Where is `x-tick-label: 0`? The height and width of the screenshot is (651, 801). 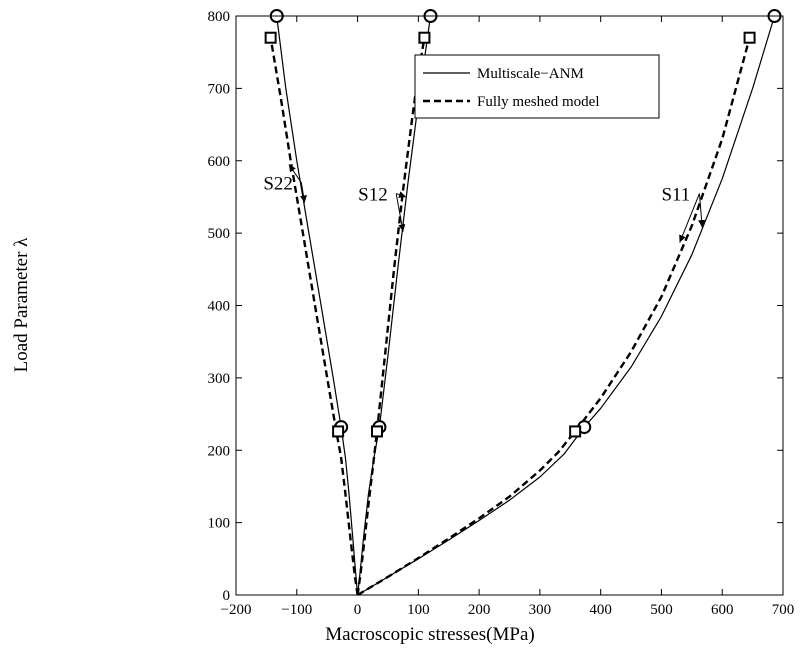
x-tick-label: 0 is located at coordinates (358, 610).